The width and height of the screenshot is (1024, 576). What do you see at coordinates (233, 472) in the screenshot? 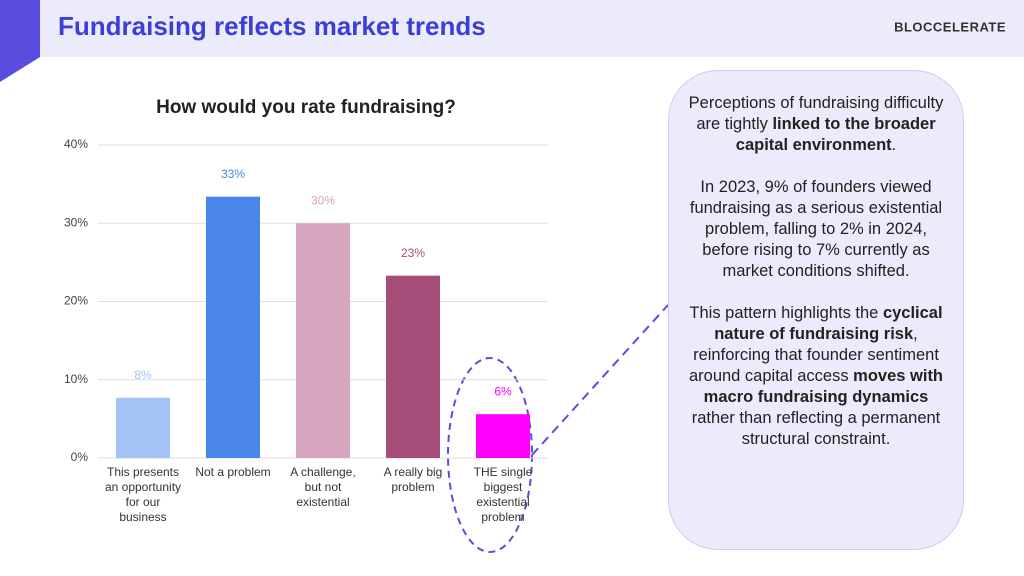
I see `x-tick-label: Not a problem` at bounding box center [233, 472].